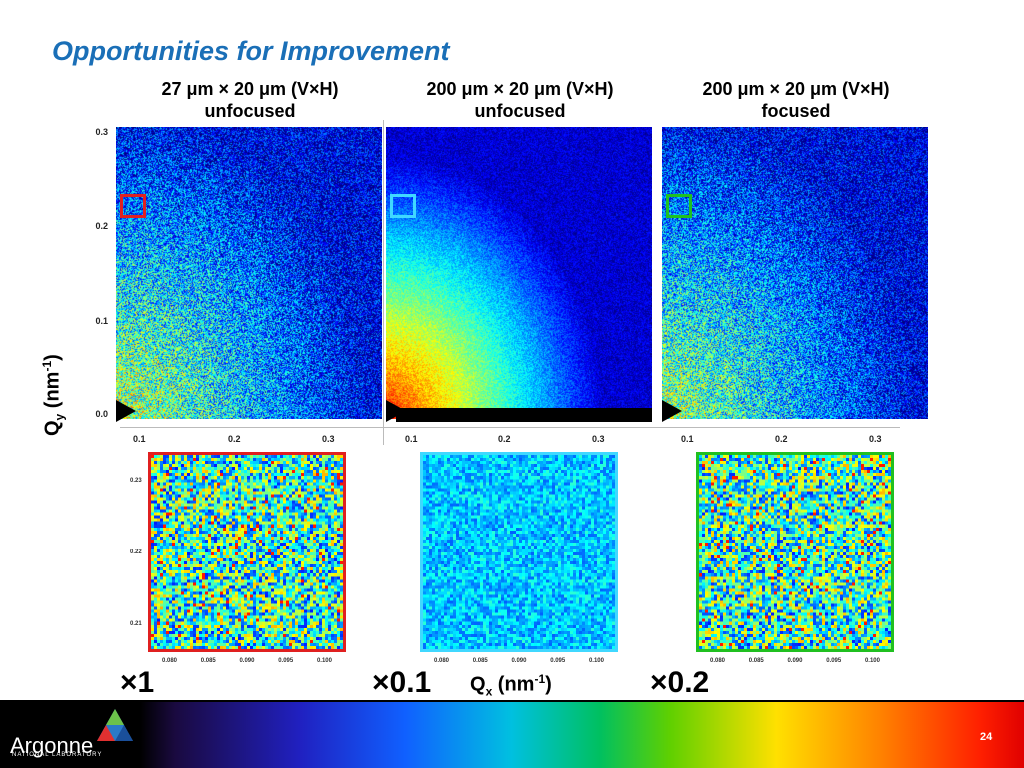 The height and width of the screenshot is (768, 1024). I want to click on roi-box-green, so click(679, 206).